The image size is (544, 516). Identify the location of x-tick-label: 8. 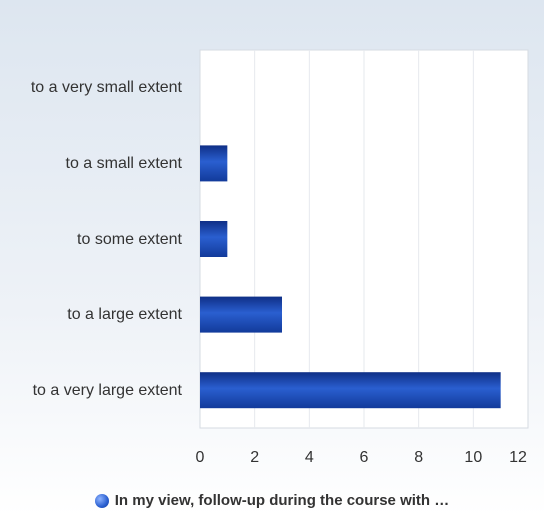
(418, 457).